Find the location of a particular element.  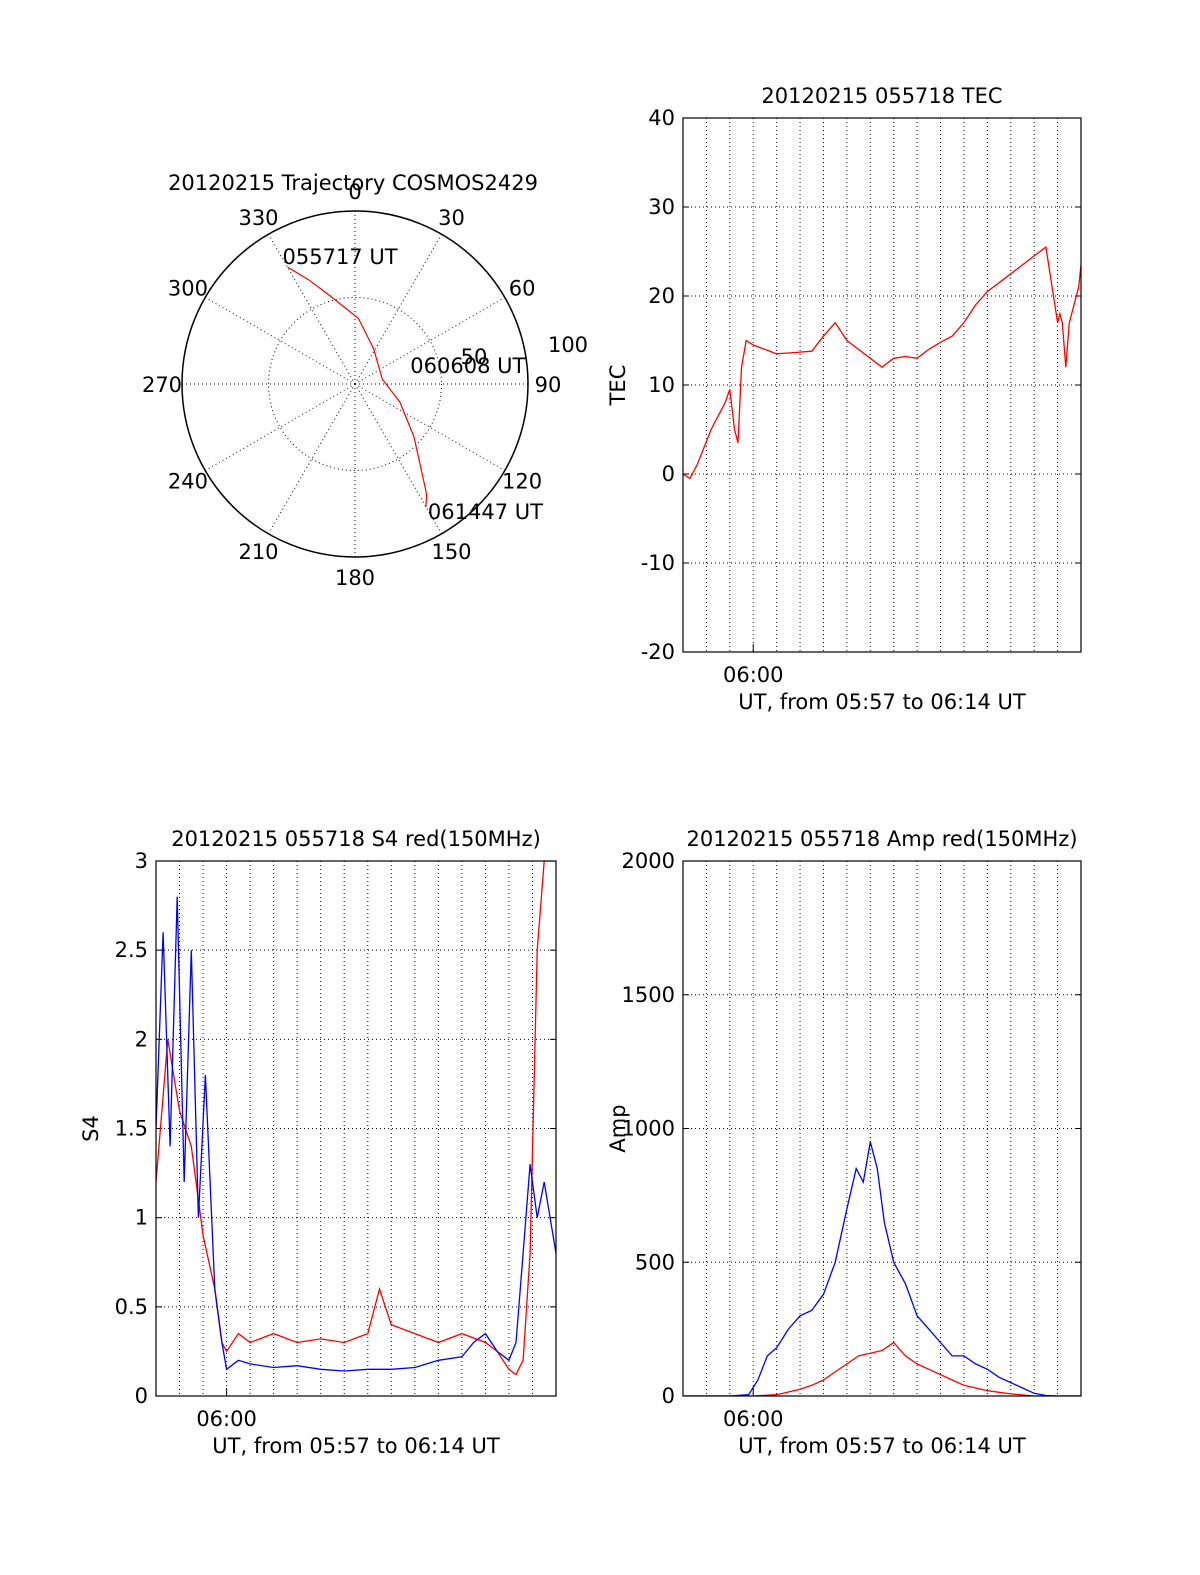

y-tick-label: 0.5 is located at coordinates (131, 1307).